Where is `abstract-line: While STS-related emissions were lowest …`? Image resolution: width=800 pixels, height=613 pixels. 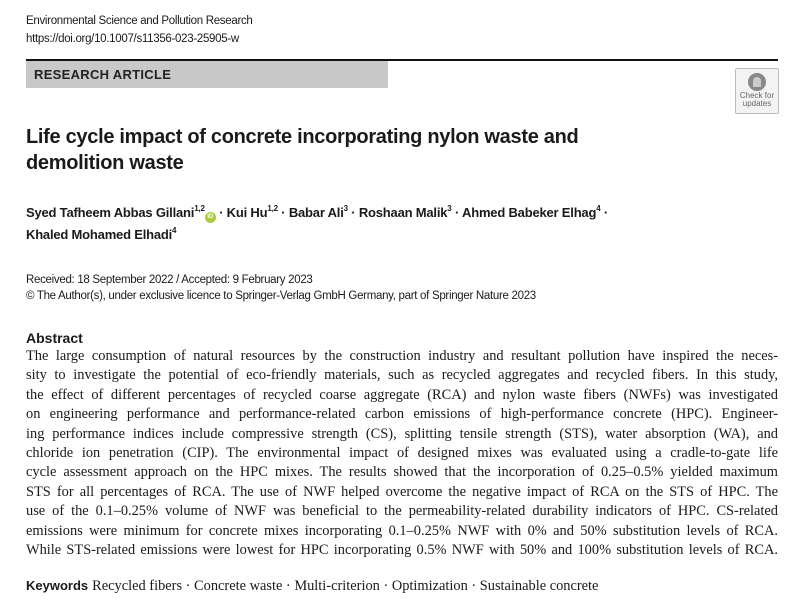
abstract-line: While STS-related emissions were lowest … is located at coordinates (402, 550).